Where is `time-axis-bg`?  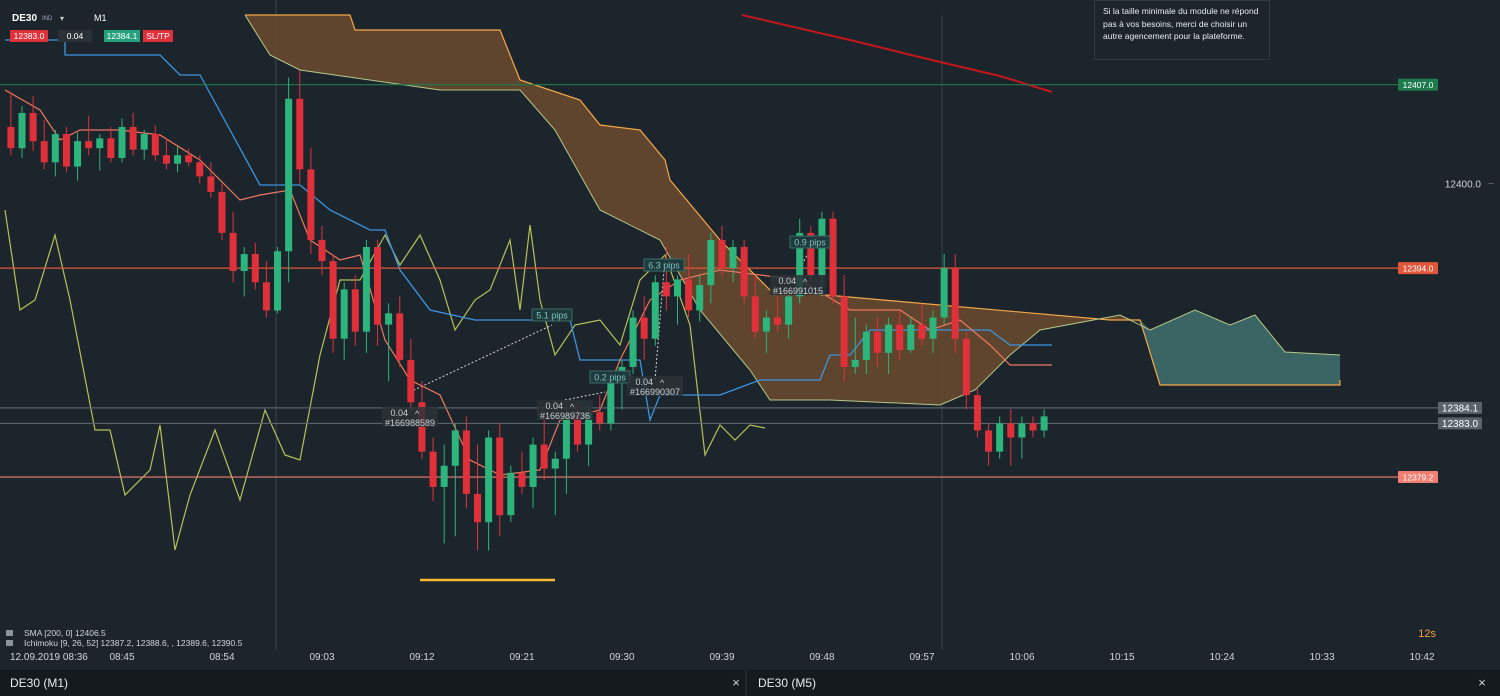
time-axis-bg is located at coordinates (750, 660).